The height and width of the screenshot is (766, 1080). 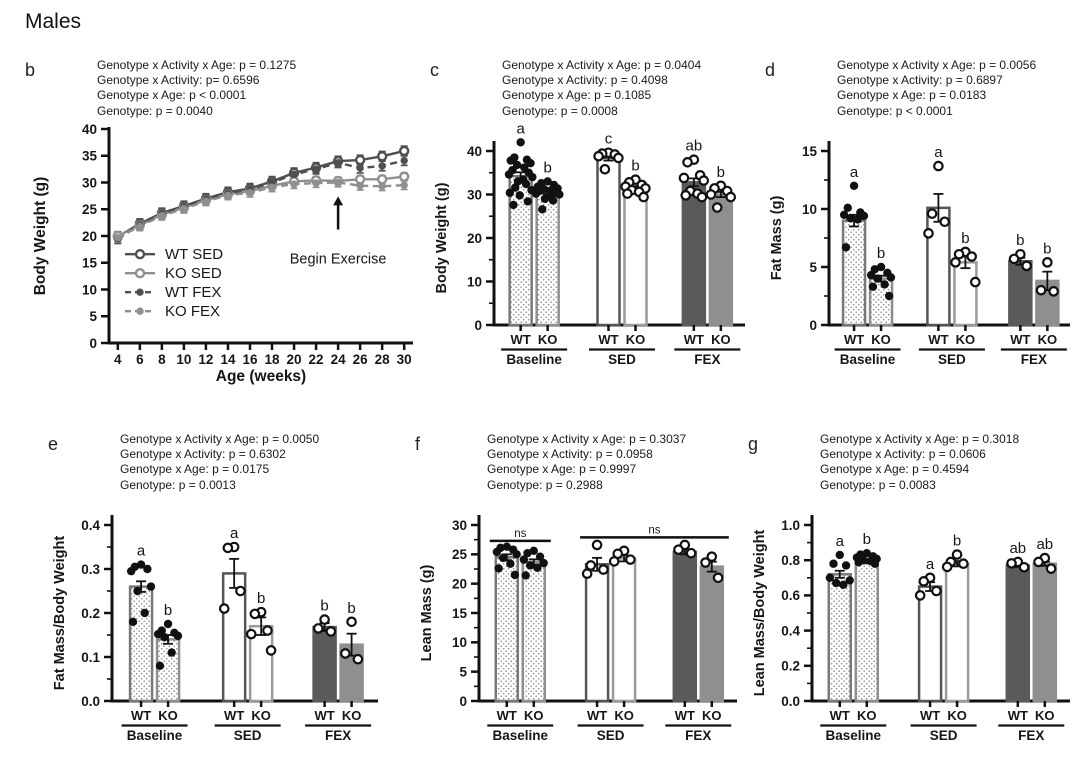 What do you see at coordinates (577, 95) in the screenshot?
I see `stat-line: Genotype x Age: p = 0.1085` at bounding box center [577, 95].